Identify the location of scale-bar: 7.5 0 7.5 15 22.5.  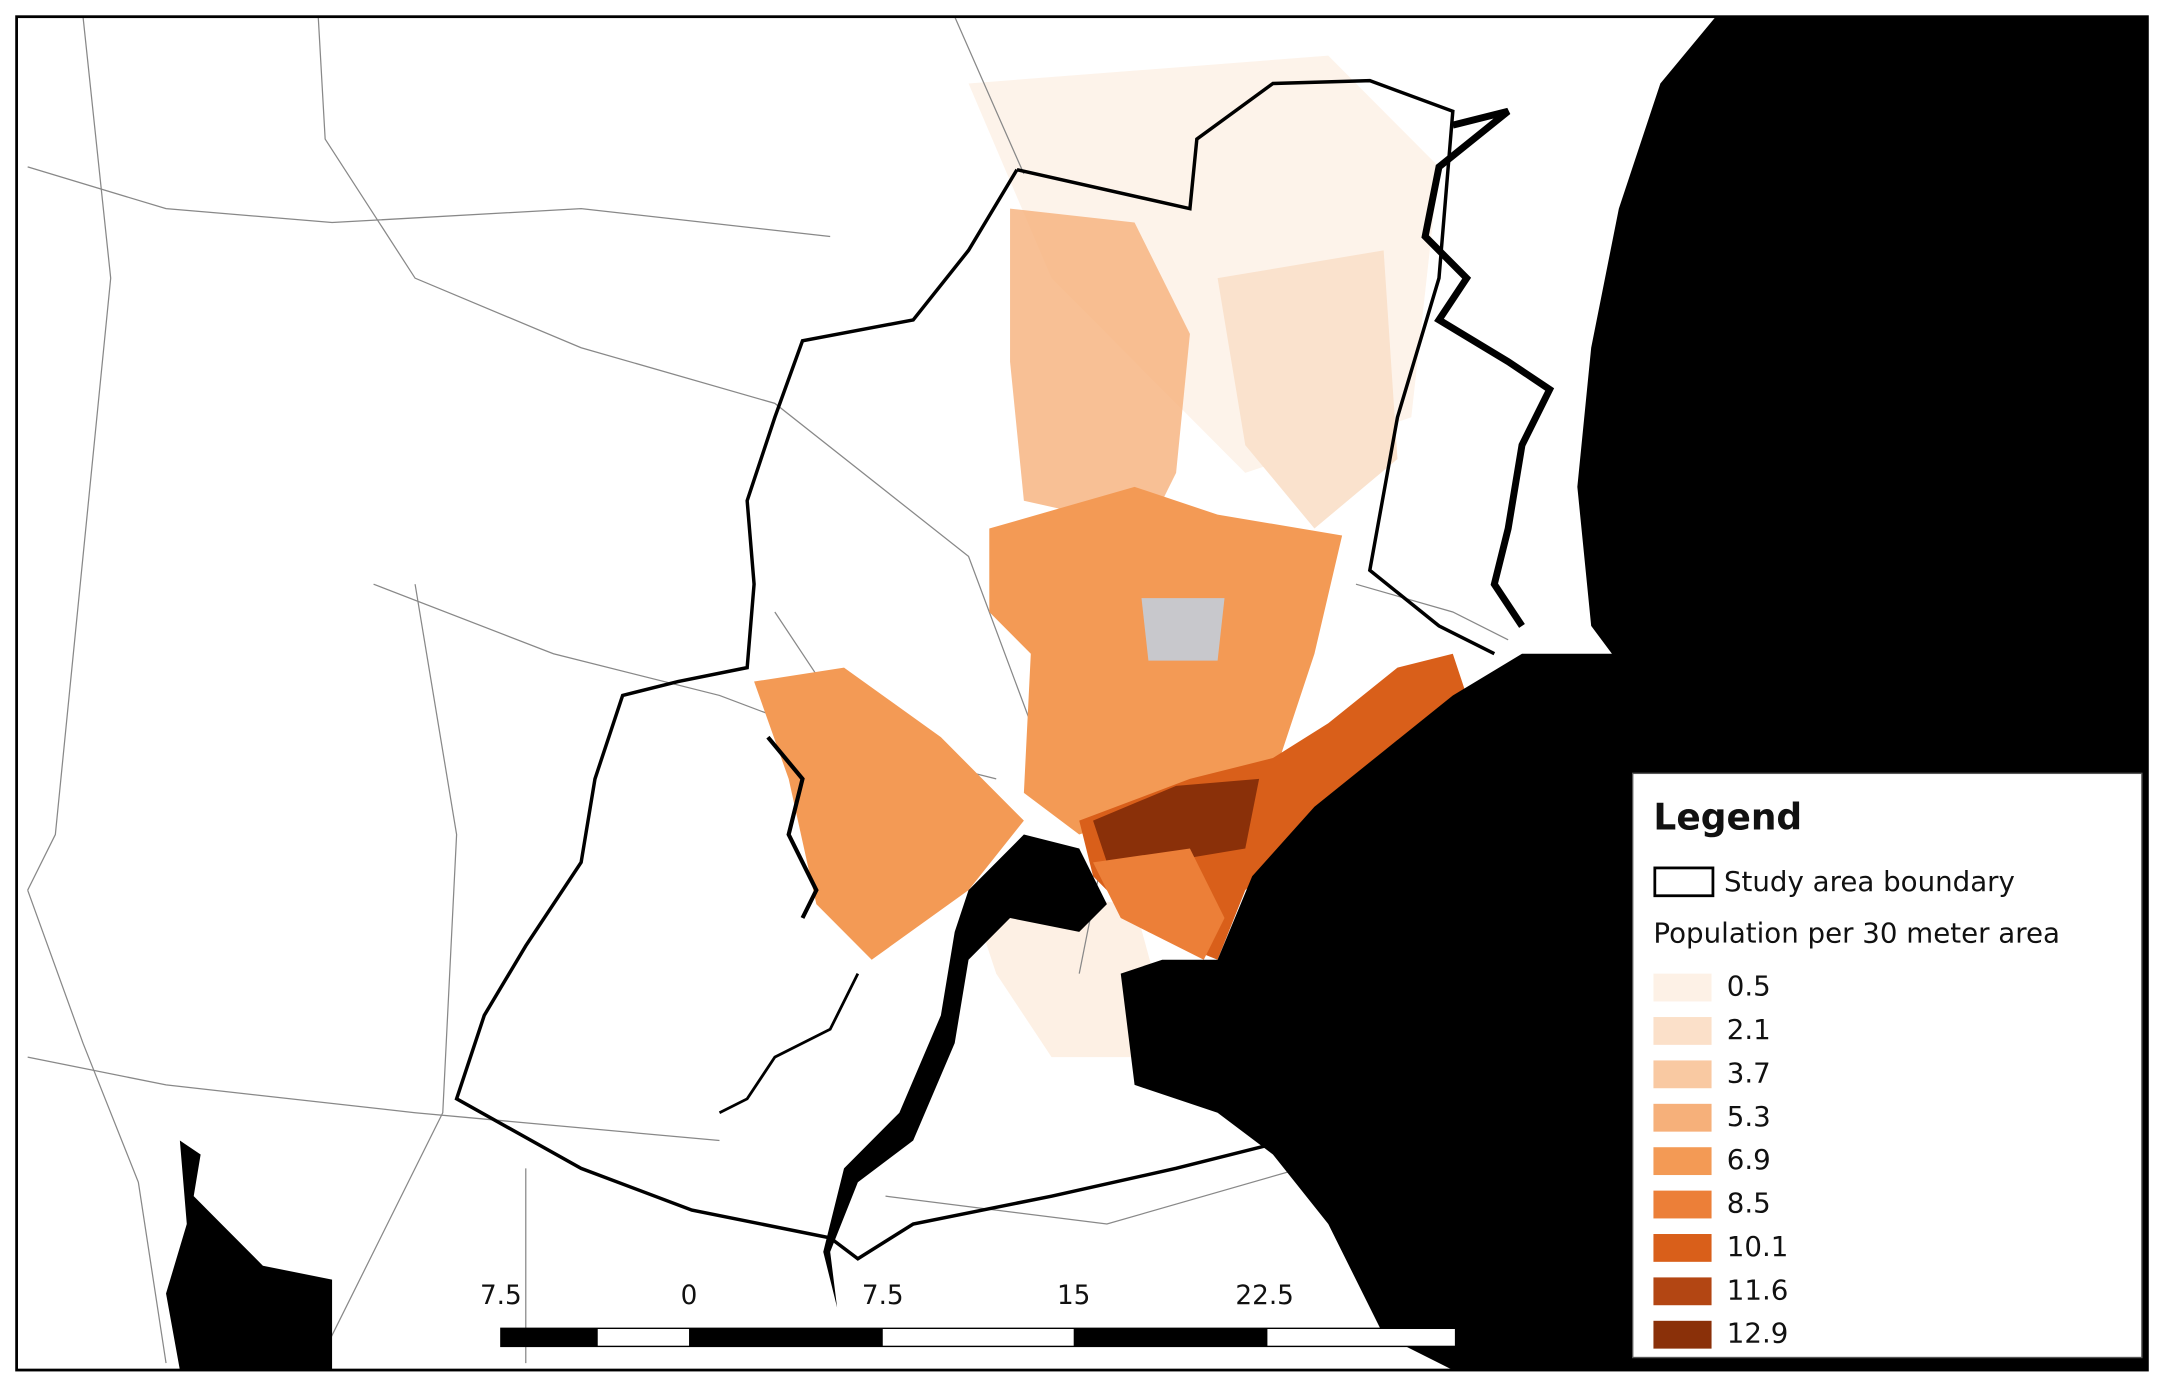
(968, 1314).